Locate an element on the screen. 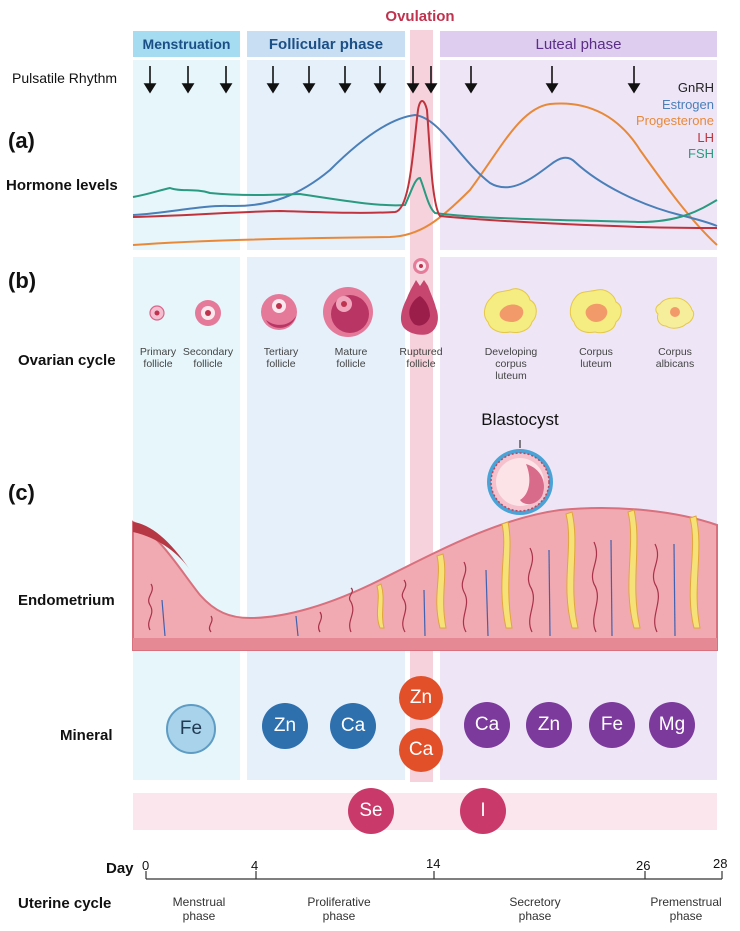  follicle-label-ruptured: Ruptured follicle is located at coordinates (421, 358).